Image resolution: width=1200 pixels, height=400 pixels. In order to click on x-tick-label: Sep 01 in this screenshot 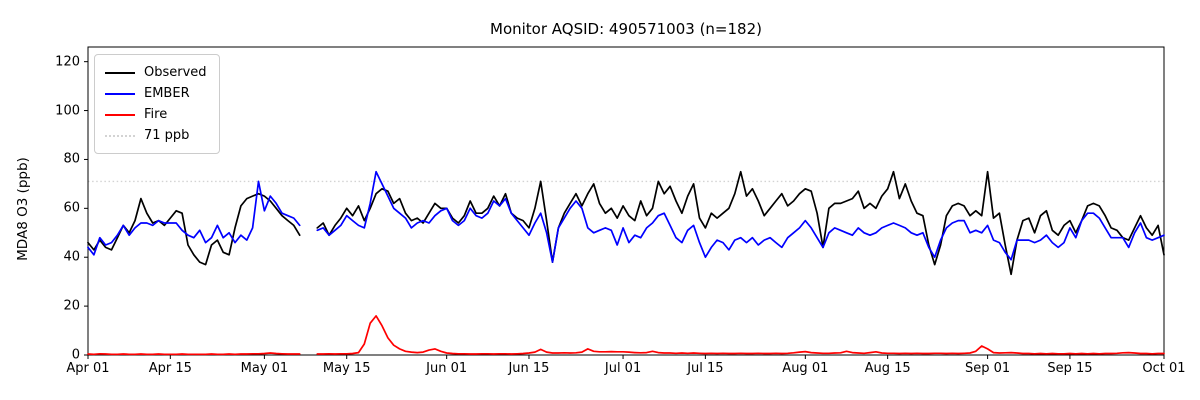, I will do `click(988, 368)`.